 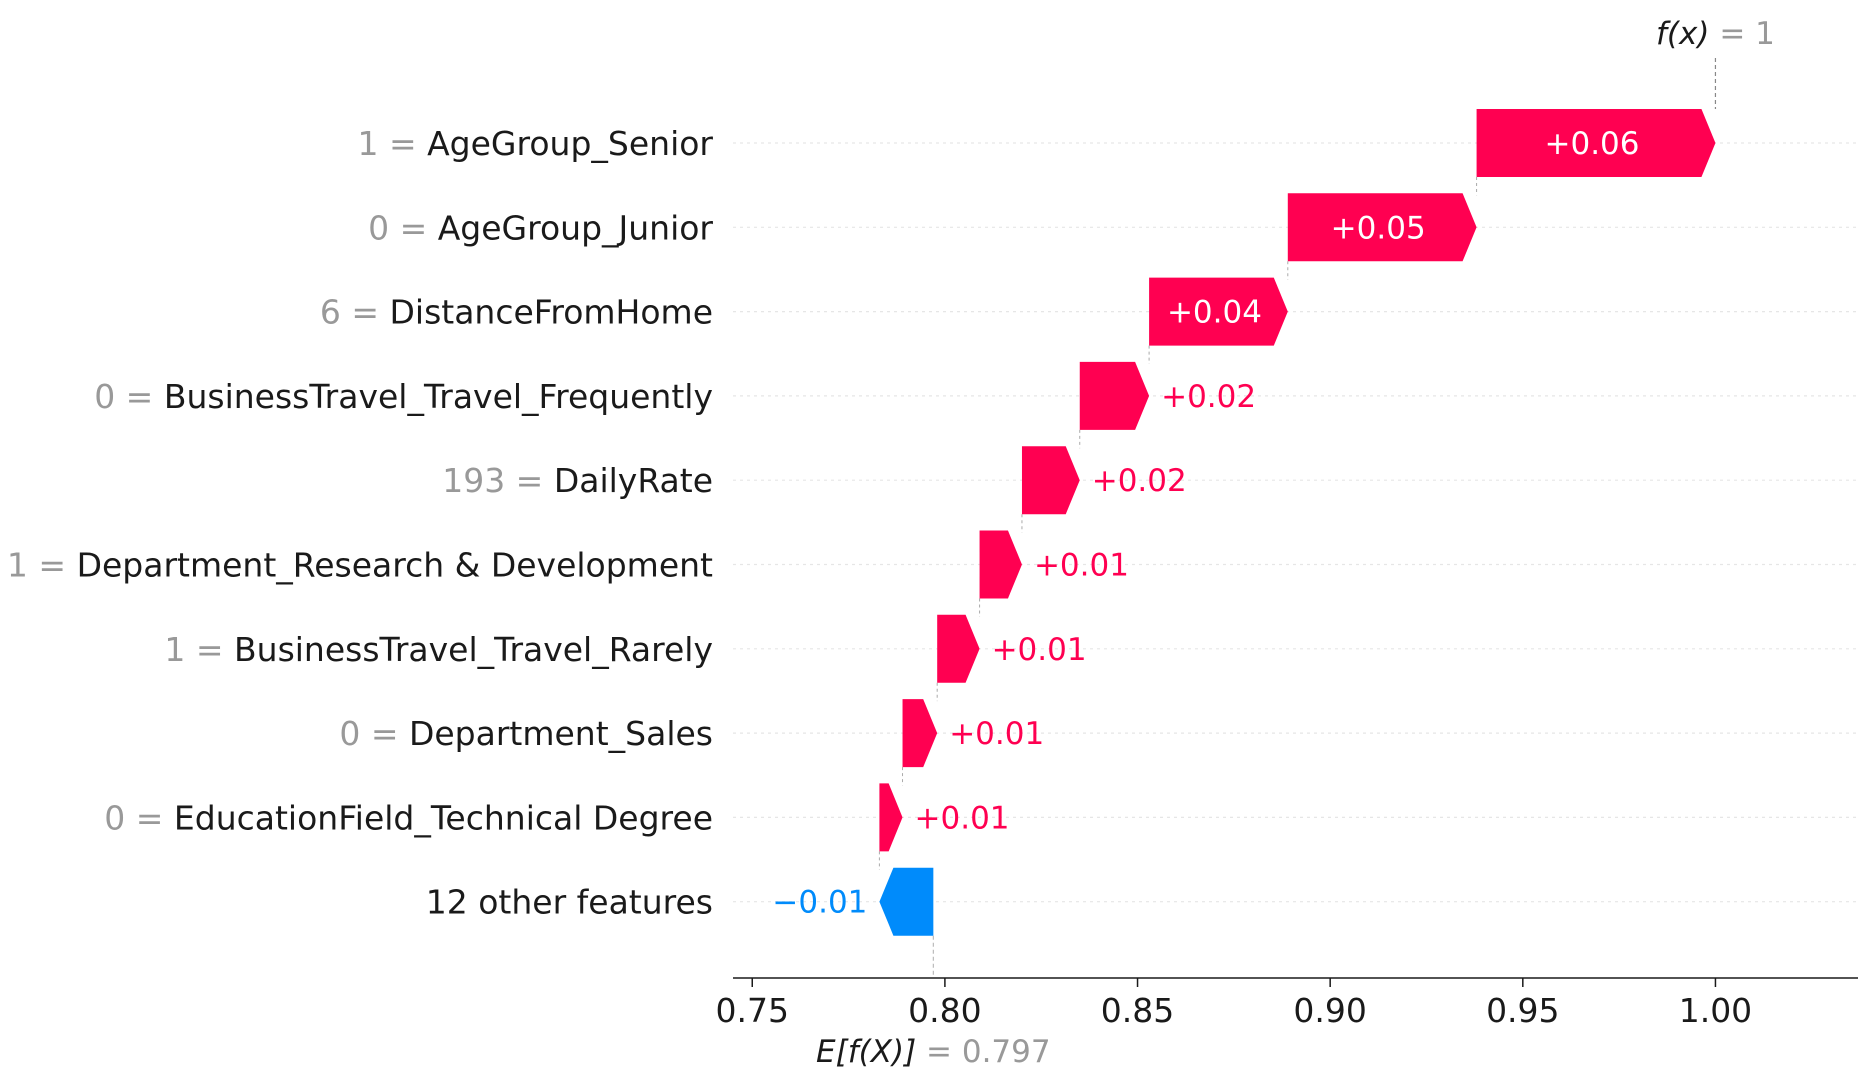 I want to click on feature-value: 193 =, so click(x=498, y=480).